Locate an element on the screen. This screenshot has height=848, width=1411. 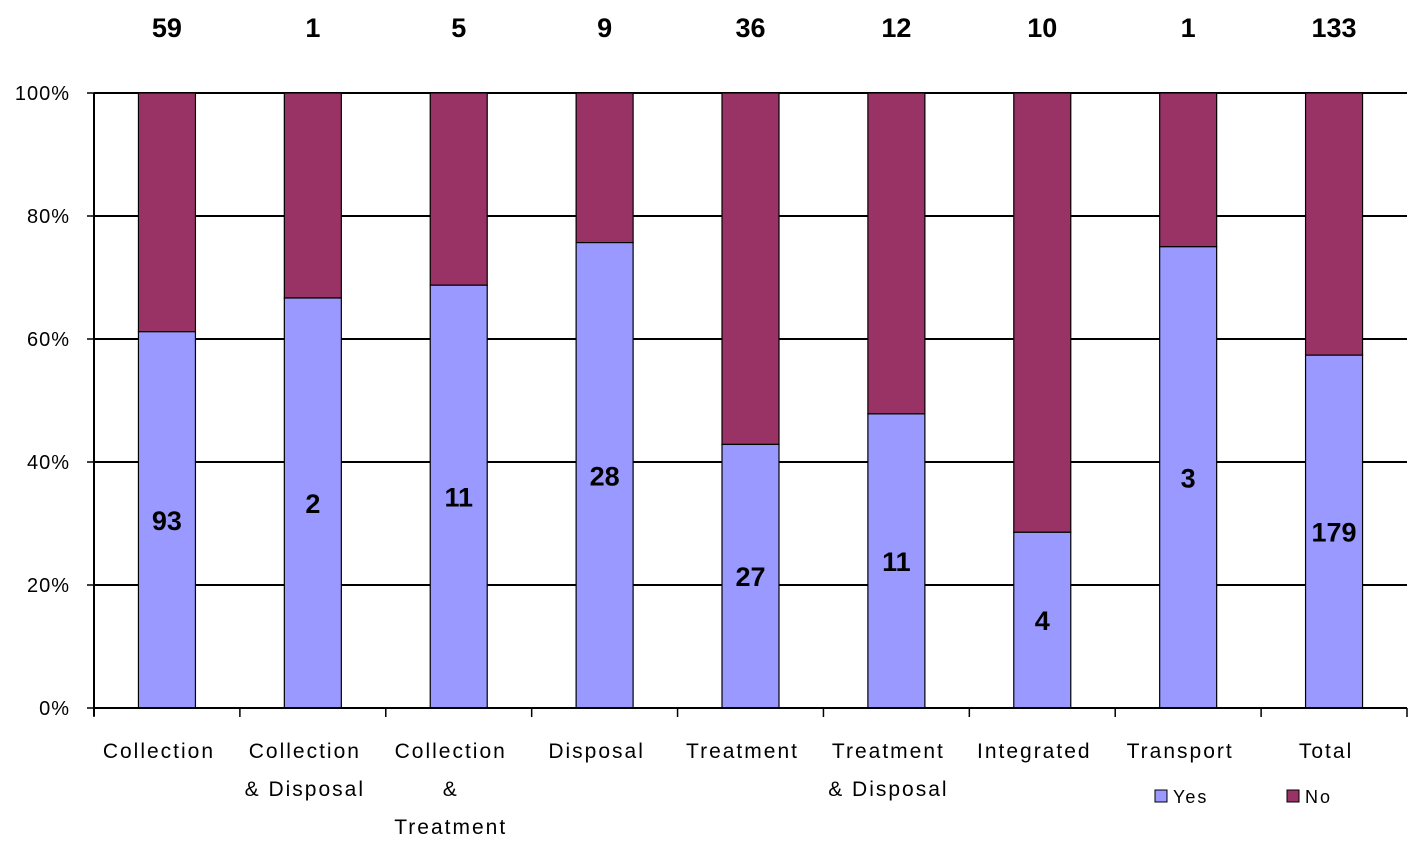
legend-label-yes: Yes is located at coordinates (1190, 797).